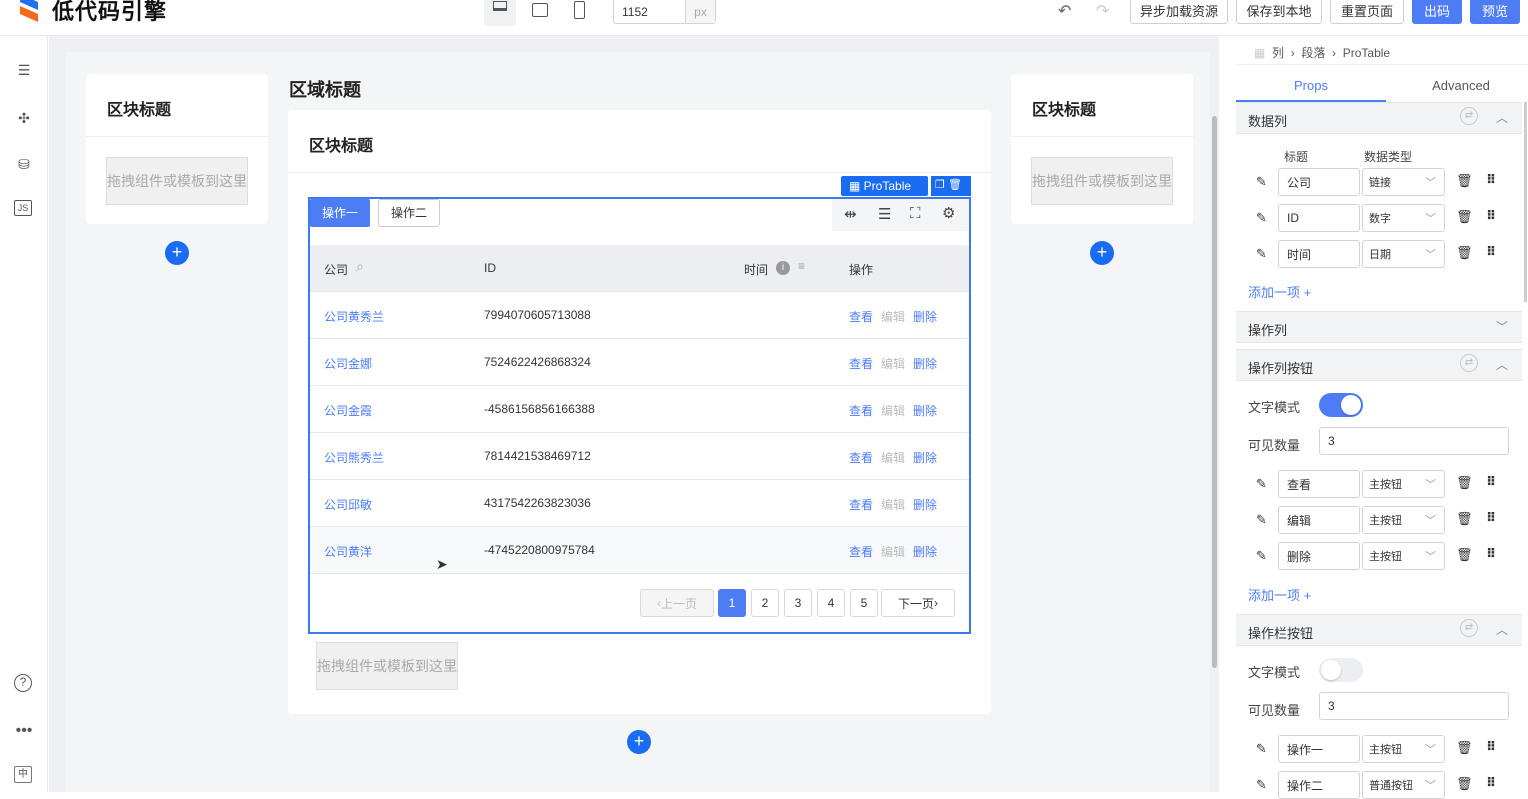  Describe the element at coordinates (348, 505) in the screenshot. I see `company-link: 公司邱敏` at that location.